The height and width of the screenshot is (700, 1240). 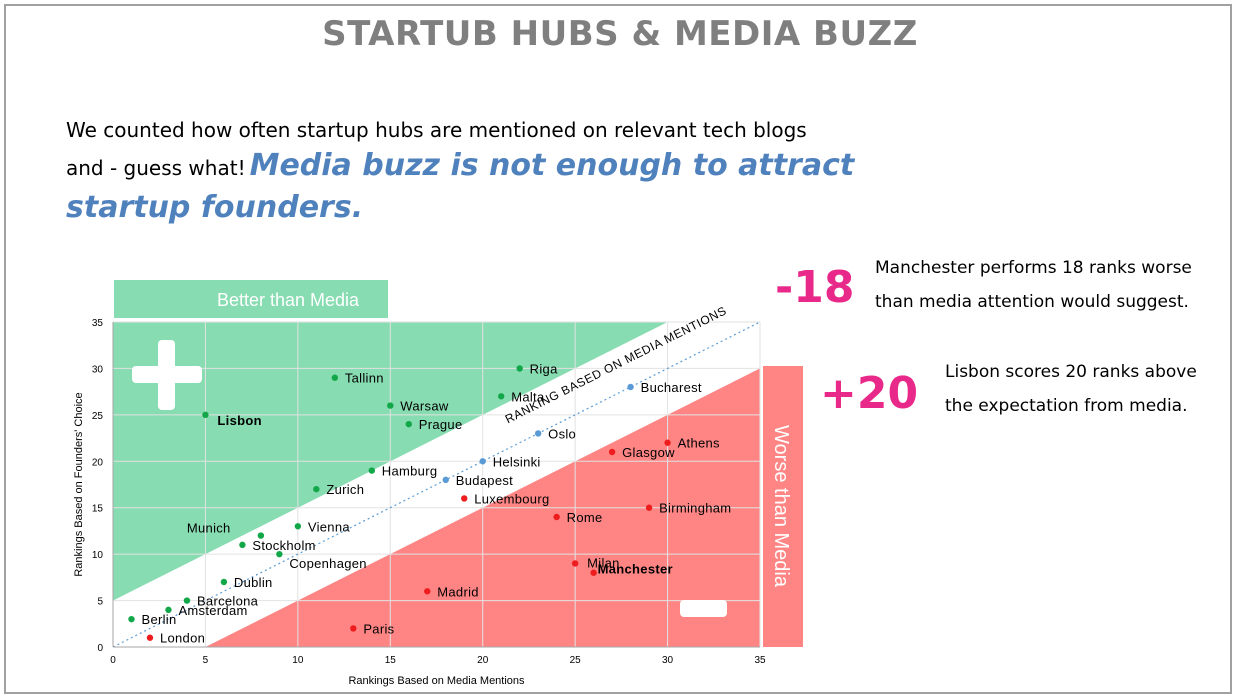 What do you see at coordinates (131, 619) in the screenshot?
I see `point-berlin` at bounding box center [131, 619].